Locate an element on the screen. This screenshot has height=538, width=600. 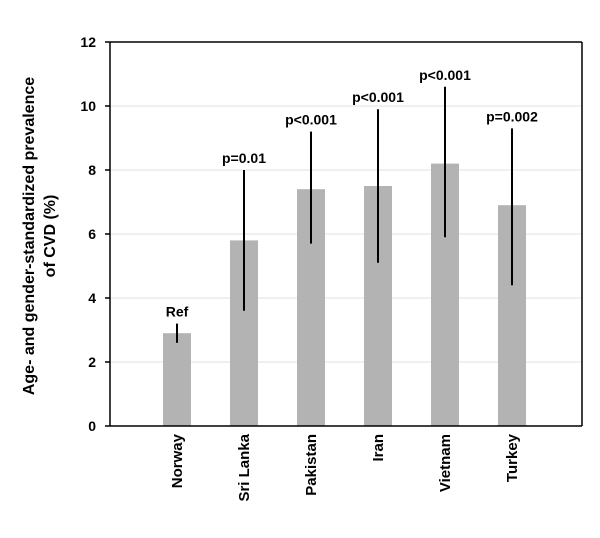
y-tick-label: 6 is located at coordinates (92, 234).